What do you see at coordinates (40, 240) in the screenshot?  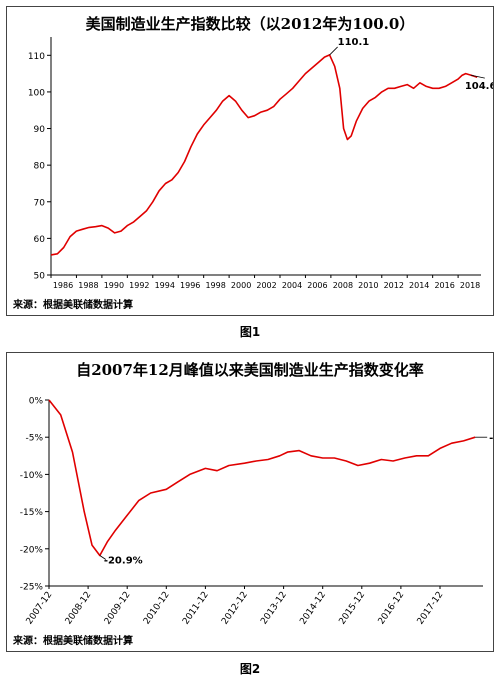 I see `y-tick-label: 60` at bounding box center [40, 240].